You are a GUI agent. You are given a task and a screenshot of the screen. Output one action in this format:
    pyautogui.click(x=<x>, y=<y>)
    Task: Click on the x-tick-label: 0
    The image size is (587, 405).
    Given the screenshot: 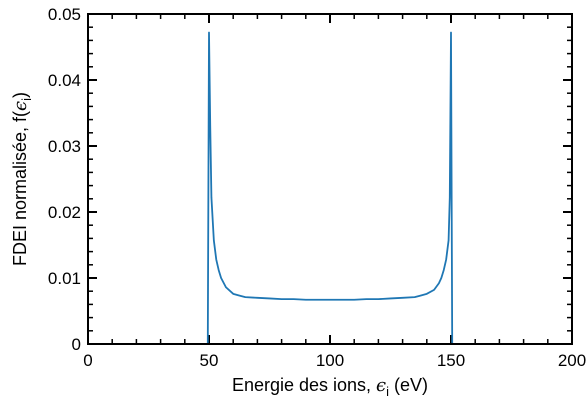 What is the action you would take?
    pyautogui.click(x=87, y=360)
    